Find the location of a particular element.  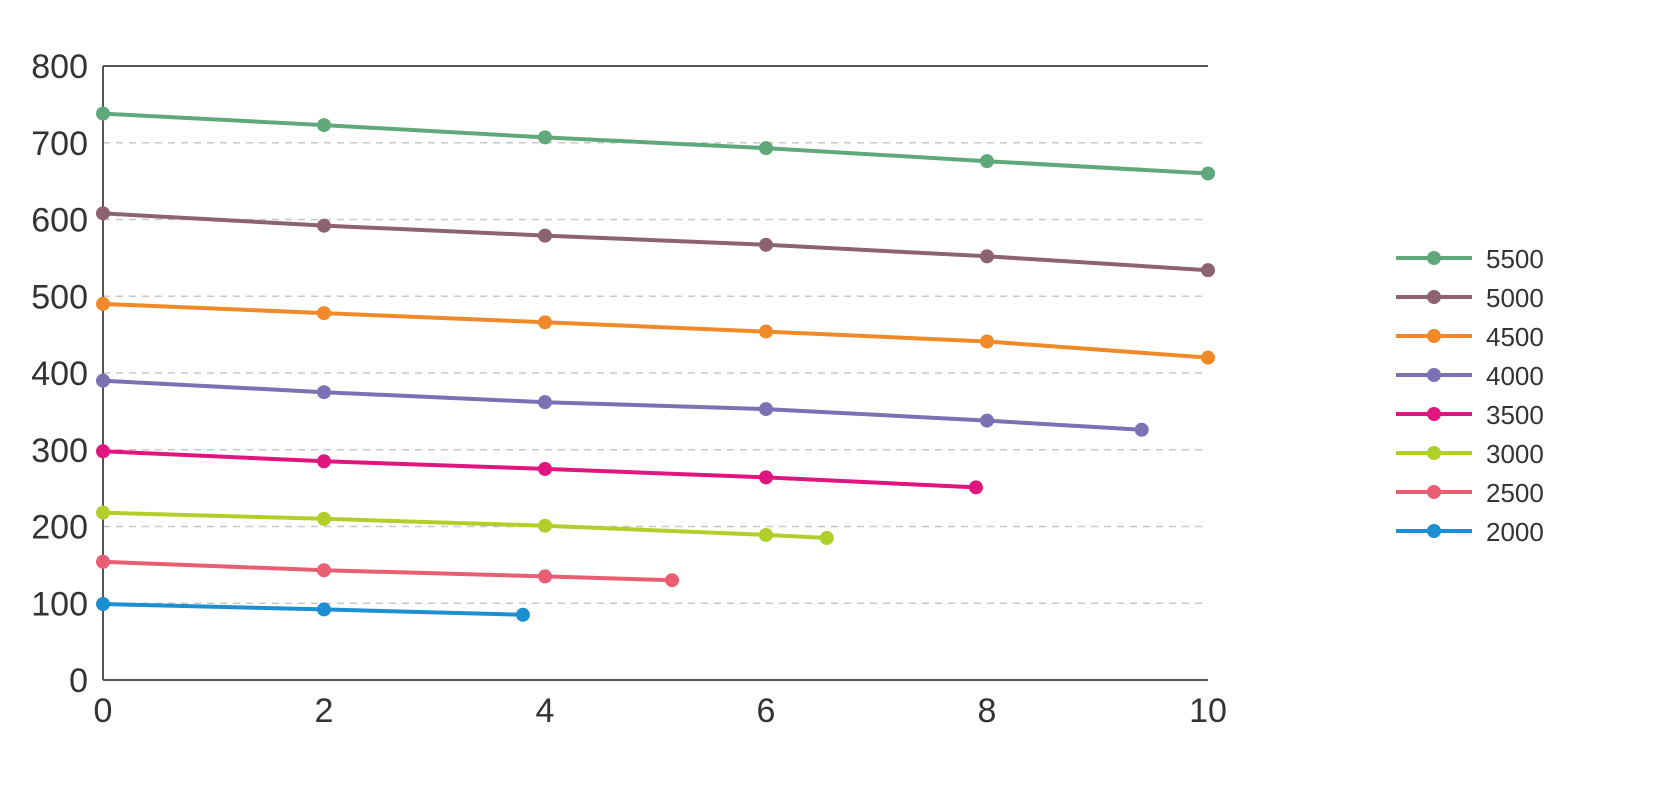

legend-item-3000: 3000 is located at coordinates (1470, 454).